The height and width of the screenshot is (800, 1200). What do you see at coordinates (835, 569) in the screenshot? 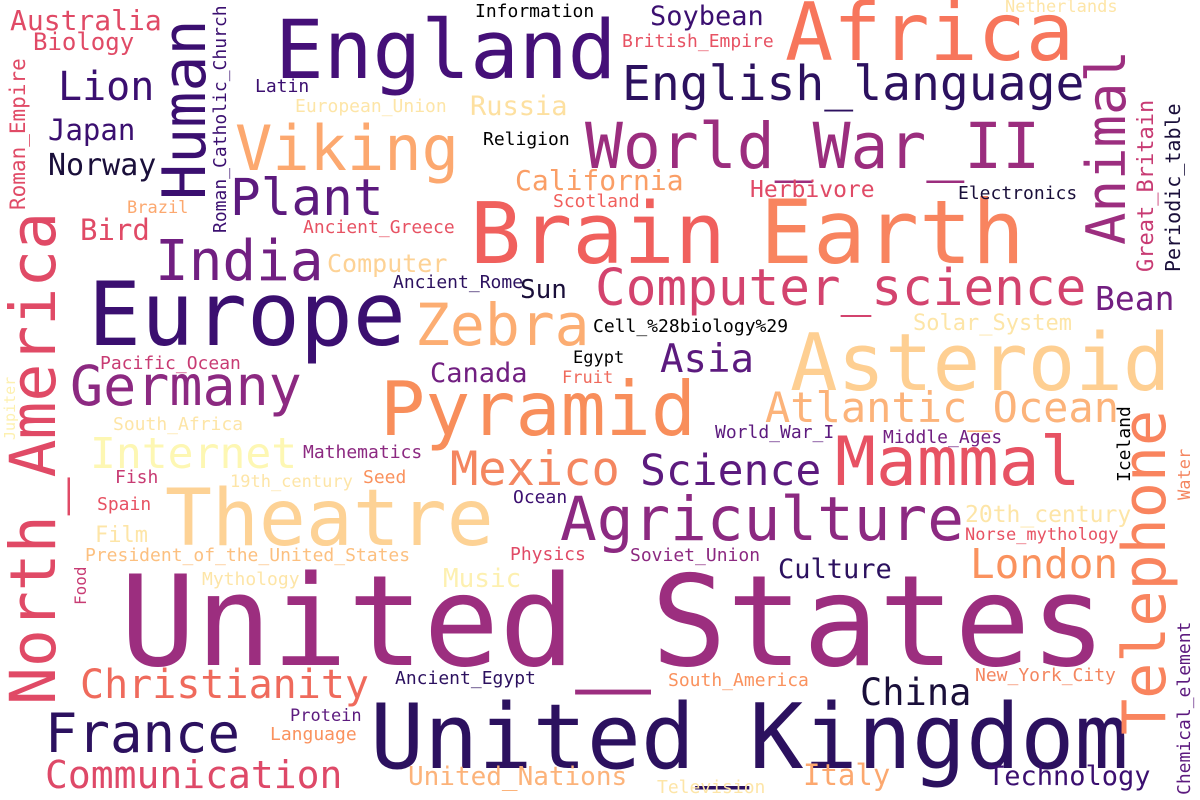
I see `word: Culture` at bounding box center [835, 569].